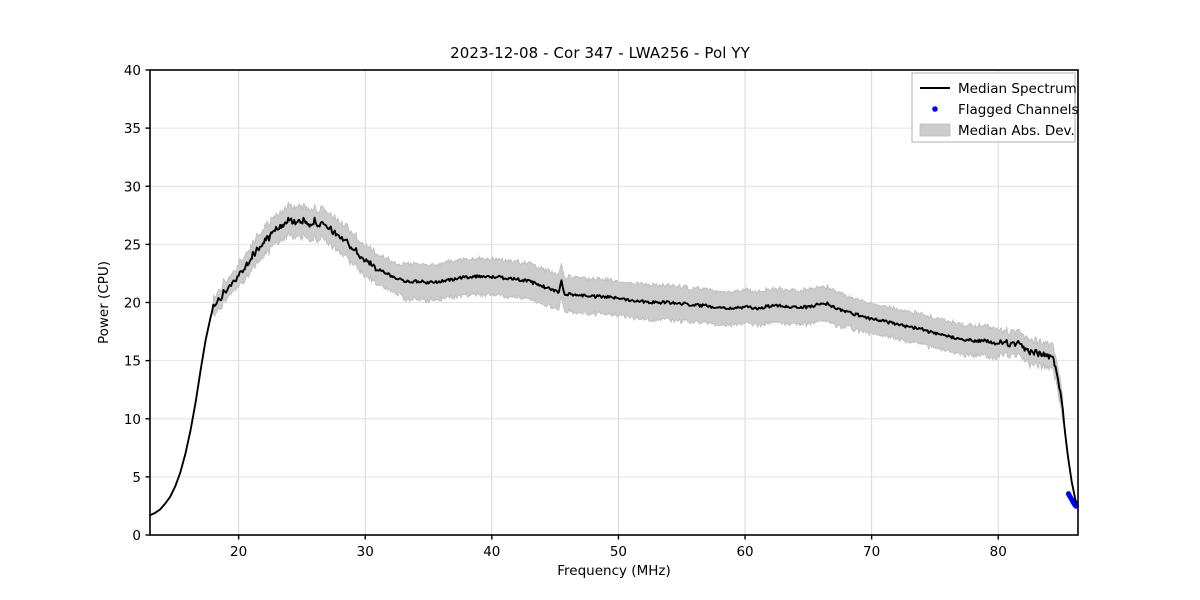  I want to click on x-tick-label: 50, so click(618, 552).